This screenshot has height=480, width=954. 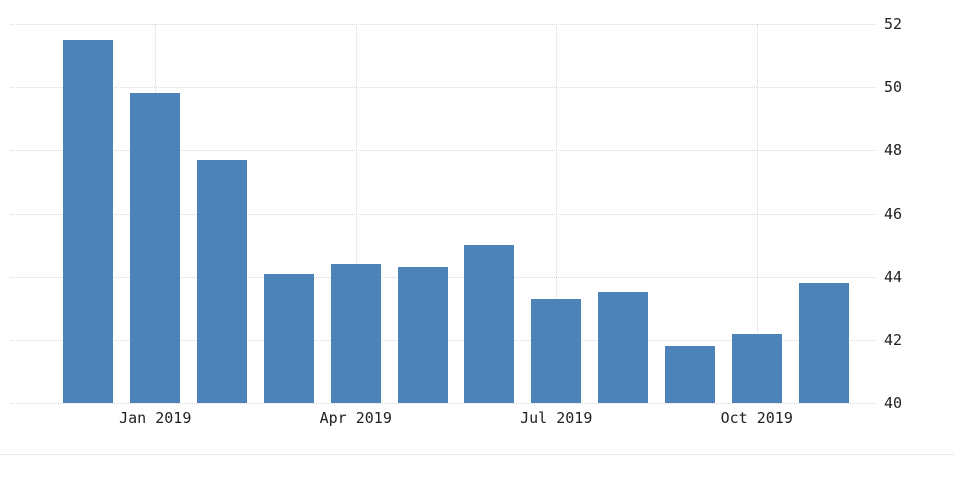 I want to click on chart-bar-may-2019, so click(x=422, y=335).